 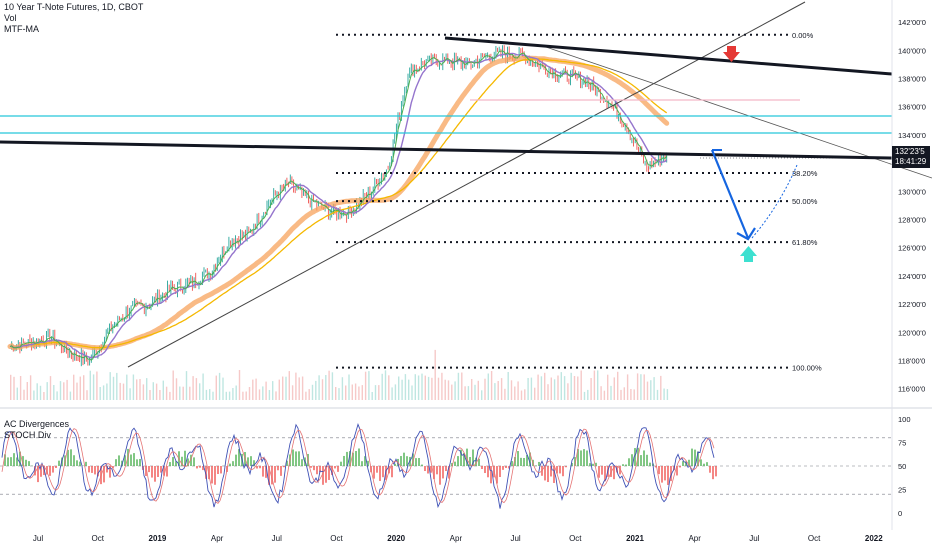 What do you see at coordinates (74, 7) in the screenshot?
I see `instrument-title: 10 Year T-Note Futures, 1D, CBOT` at bounding box center [74, 7].